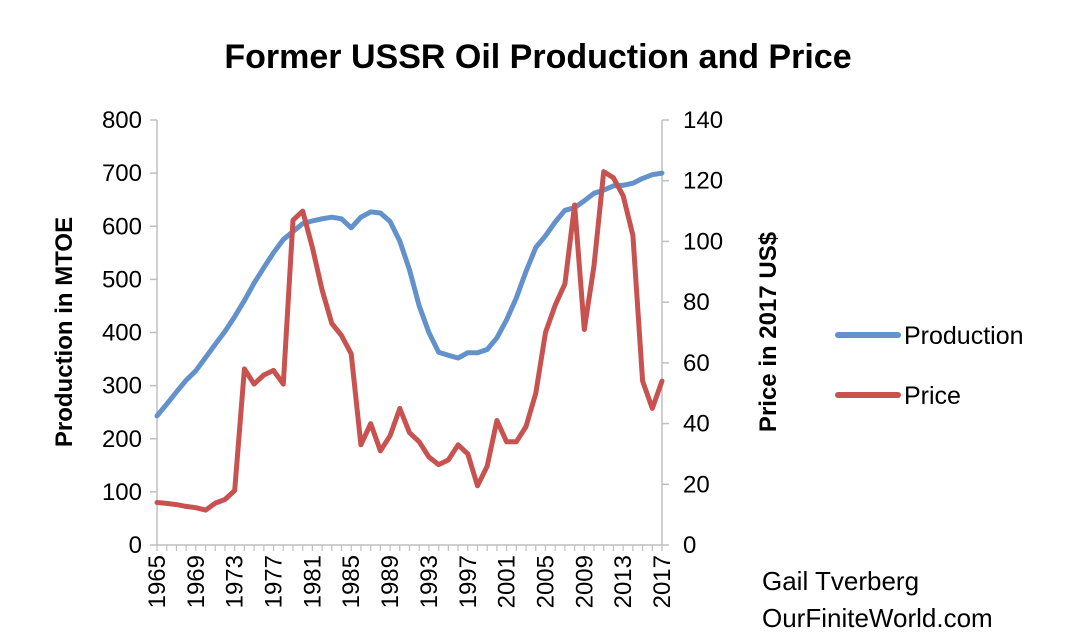  What do you see at coordinates (196, 581) in the screenshot?
I see `x-tick-label: 1969` at bounding box center [196, 581].